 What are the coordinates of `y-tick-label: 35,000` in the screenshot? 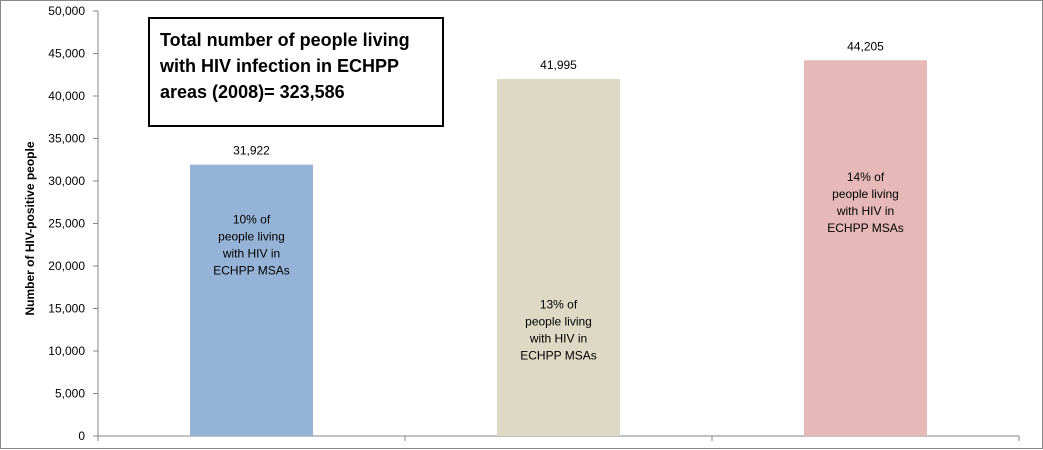 It's located at (66, 139).